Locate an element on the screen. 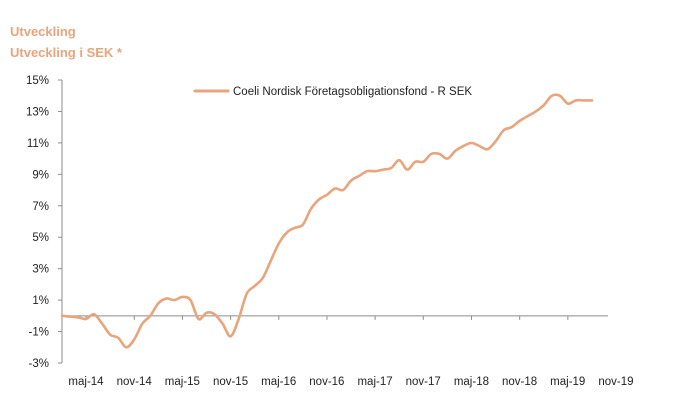 This screenshot has height=407, width=696. y-tick-label: -1% is located at coordinates (39, 333).